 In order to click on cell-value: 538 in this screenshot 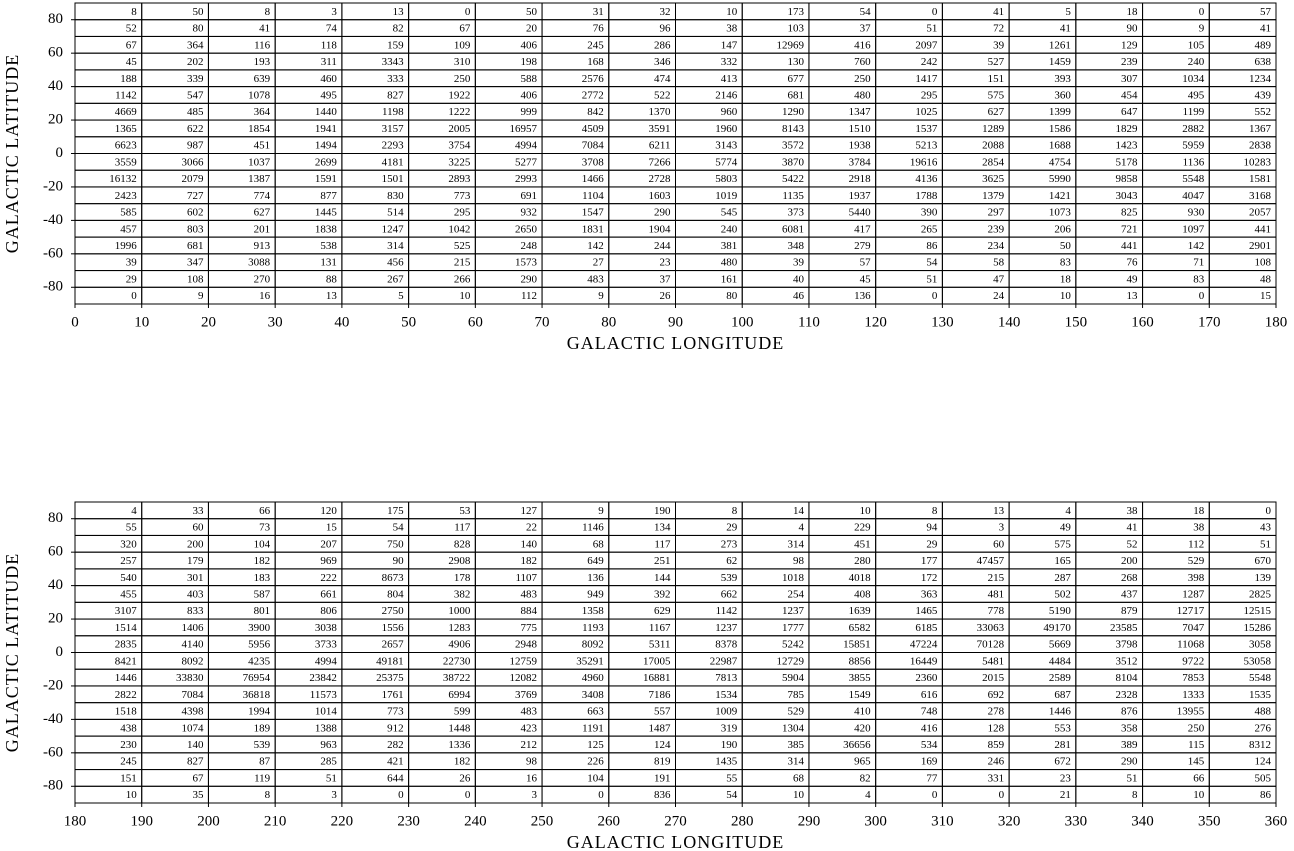, I will do `click(328, 246)`.